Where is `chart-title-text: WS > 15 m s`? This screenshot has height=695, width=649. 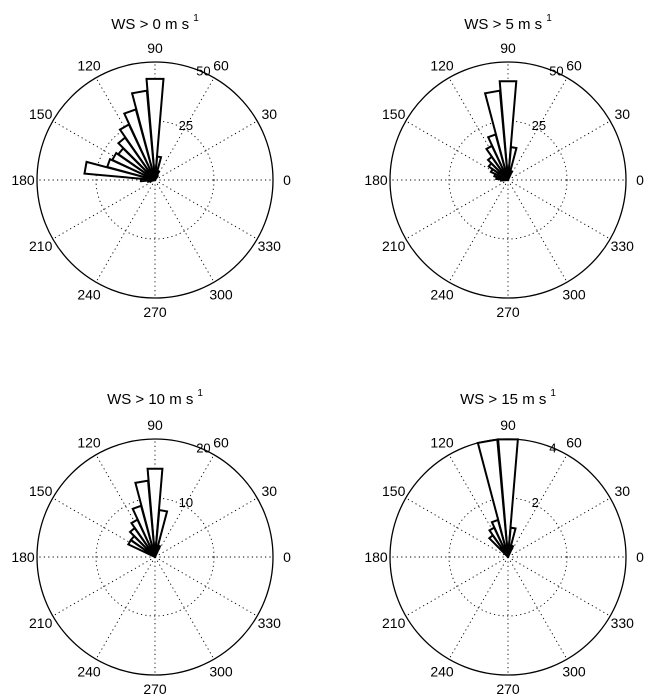 chart-title-text: WS > 15 m s is located at coordinates (503, 399).